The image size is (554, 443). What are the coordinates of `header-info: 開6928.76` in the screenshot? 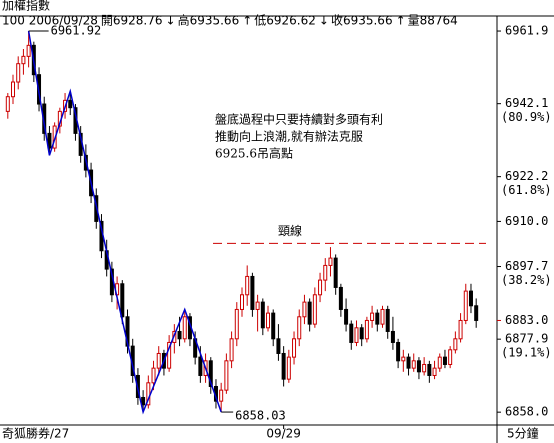 It's located at (132, 21).